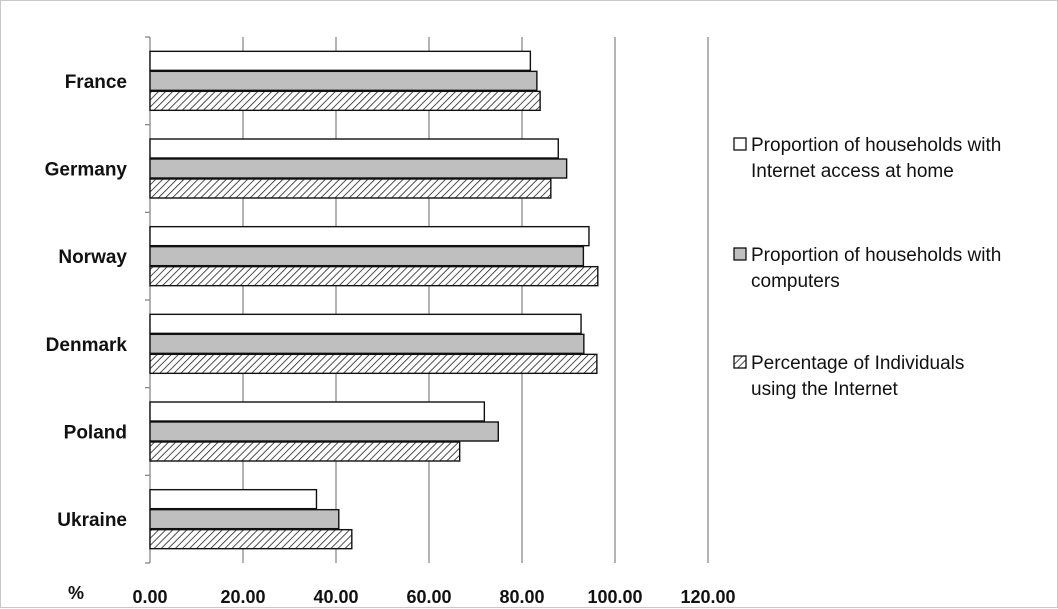  Describe the element at coordinates (92, 257) in the screenshot. I see `category-label: Norway` at that location.